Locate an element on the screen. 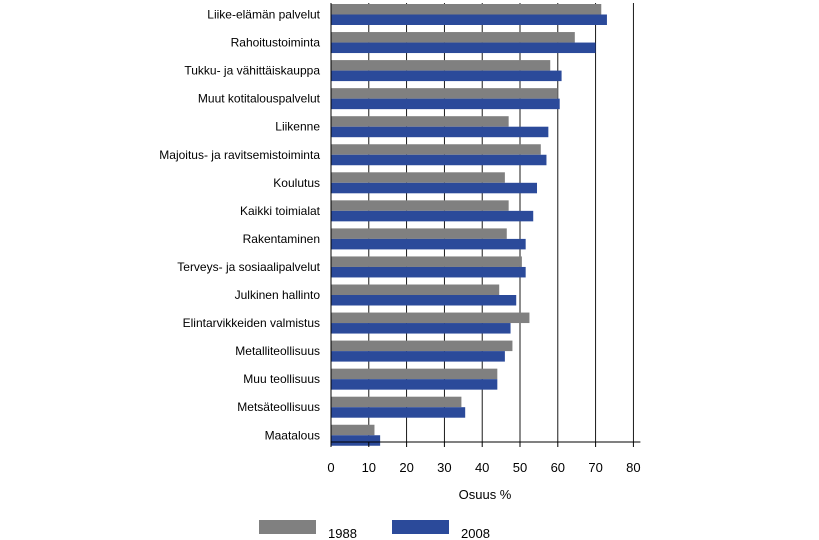  category-label: Liike-elämän palvelut is located at coordinates (263, 15).